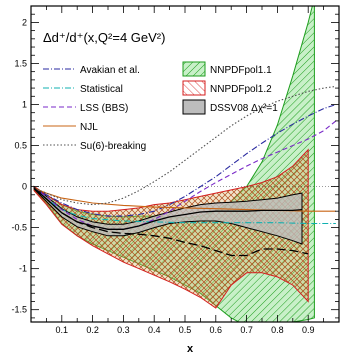 The height and width of the screenshot is (358, 353). I want to click on x-tick-label: 0.9, so click(308, 330).